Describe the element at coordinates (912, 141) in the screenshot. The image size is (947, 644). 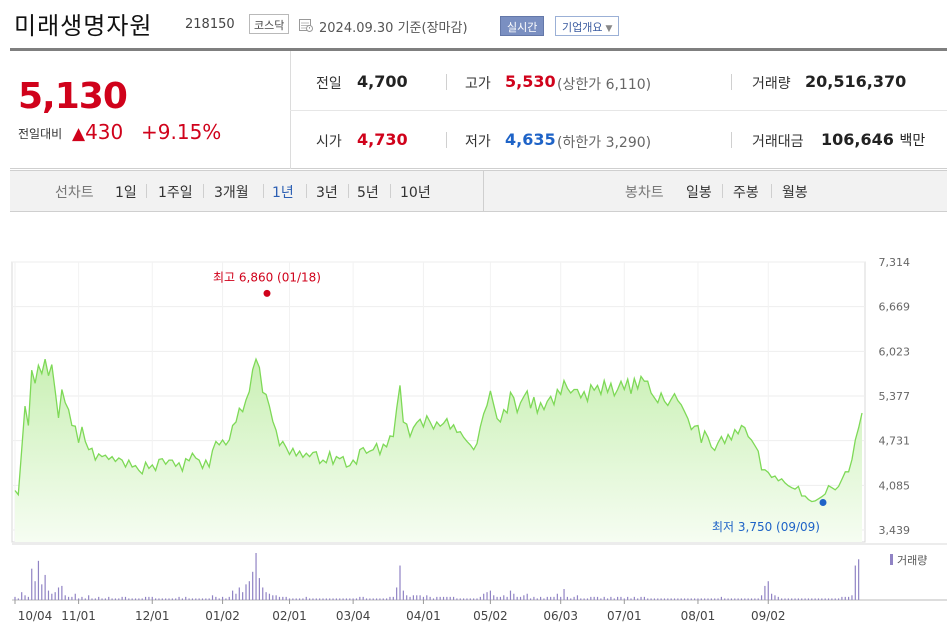
I see `trade-amount-unit: 백만` at that location.